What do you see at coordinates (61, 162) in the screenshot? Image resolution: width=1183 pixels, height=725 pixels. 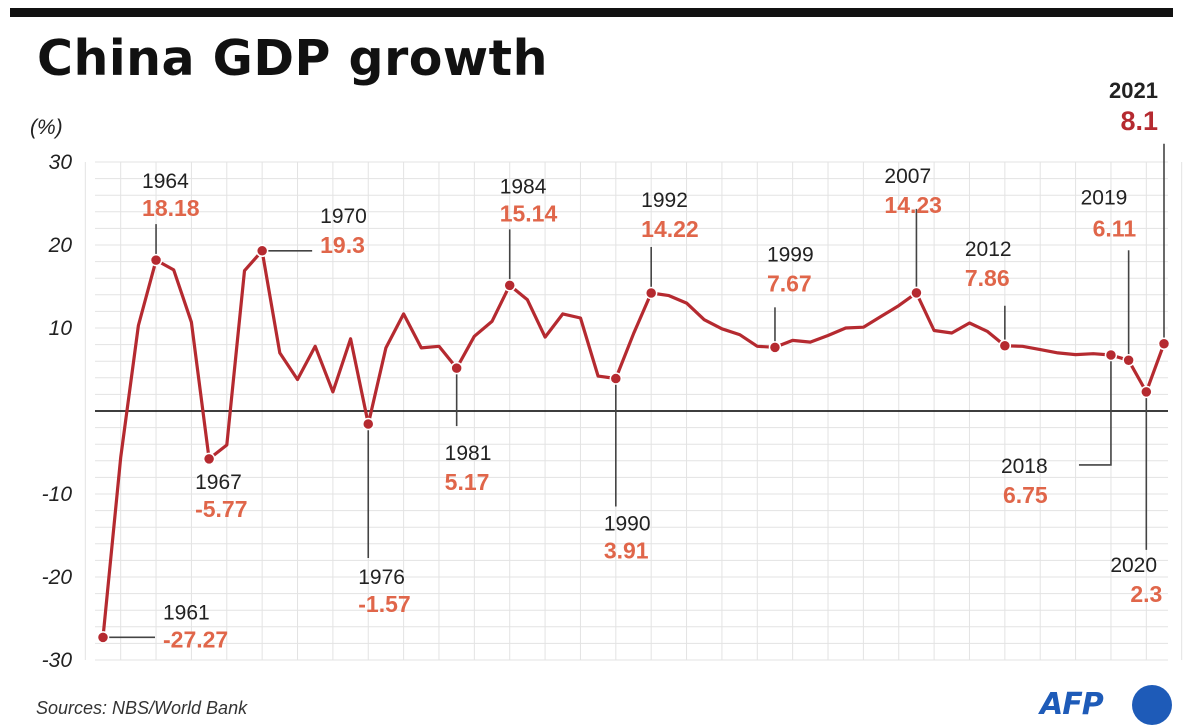 I see `y-tick-label: 30` at bounding box center [61, 162].